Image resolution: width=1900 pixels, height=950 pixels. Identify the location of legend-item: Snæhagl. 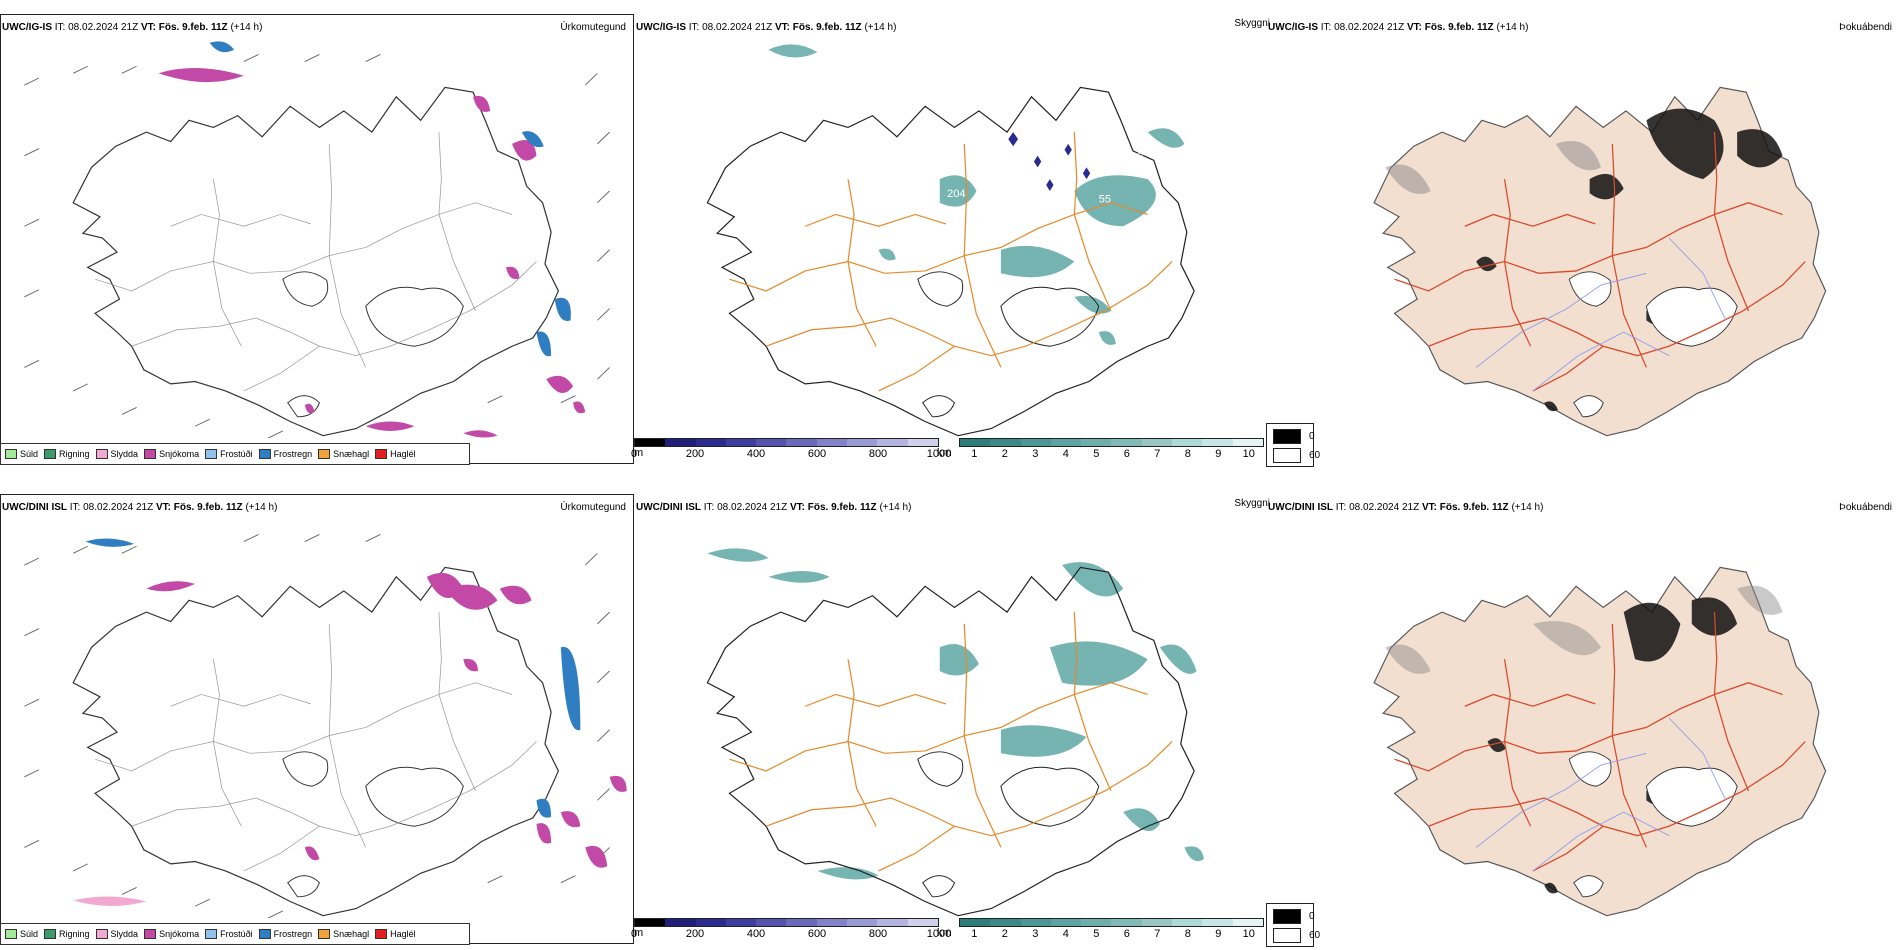
(343, 454).